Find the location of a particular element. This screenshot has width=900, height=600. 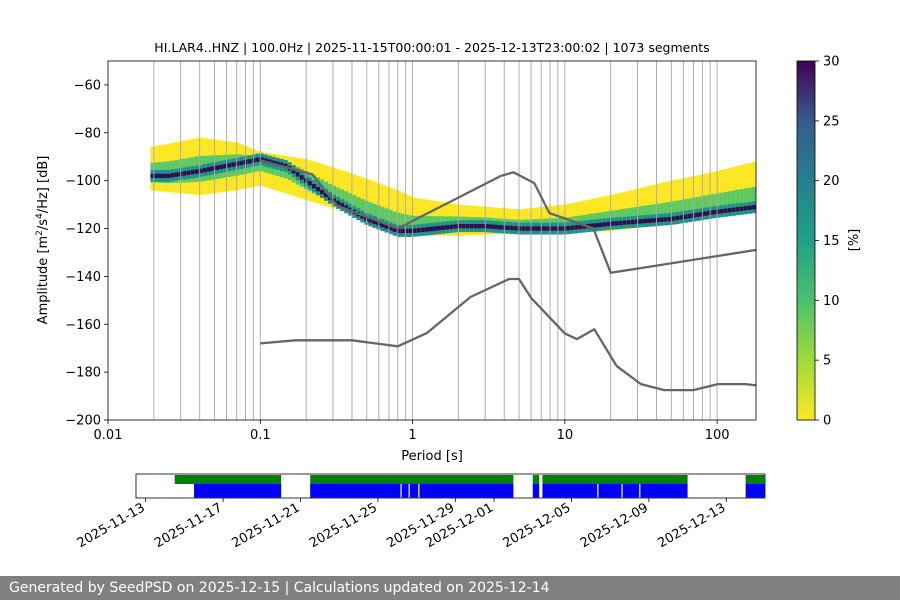

colorbar-tick-label: 25 is located at coordinates (831, 121).